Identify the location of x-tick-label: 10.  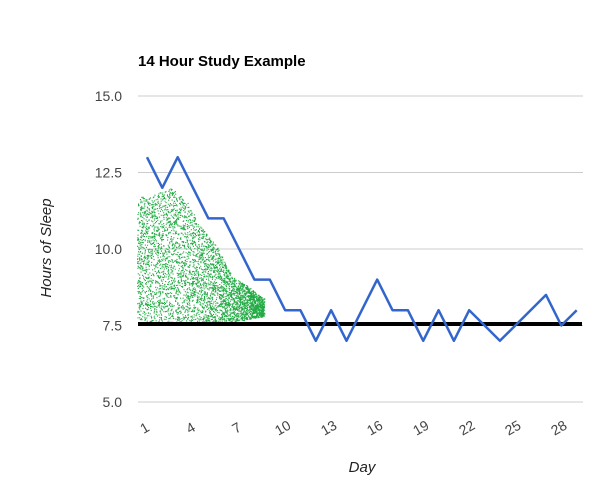
(283, 428).